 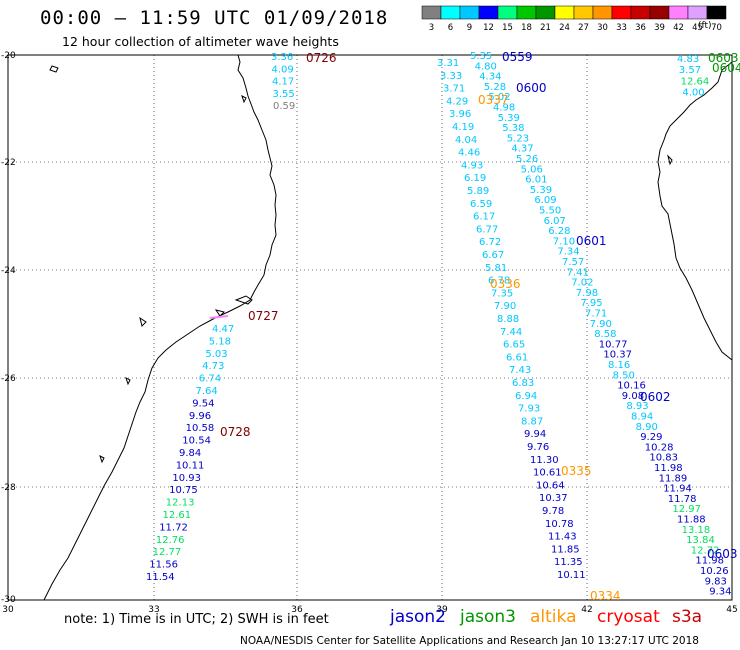 What do you see at coordinates (564, 241) in the screenshot?
I see `wave-height-value: 7.10` at bounding box center [564, 241].